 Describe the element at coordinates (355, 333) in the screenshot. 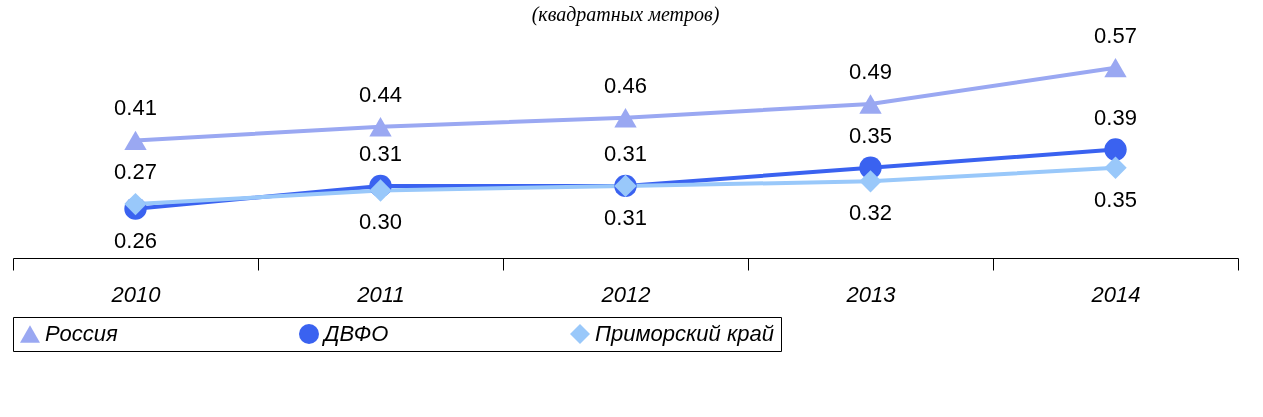

I see `legend-label: ДВФО` at that location.